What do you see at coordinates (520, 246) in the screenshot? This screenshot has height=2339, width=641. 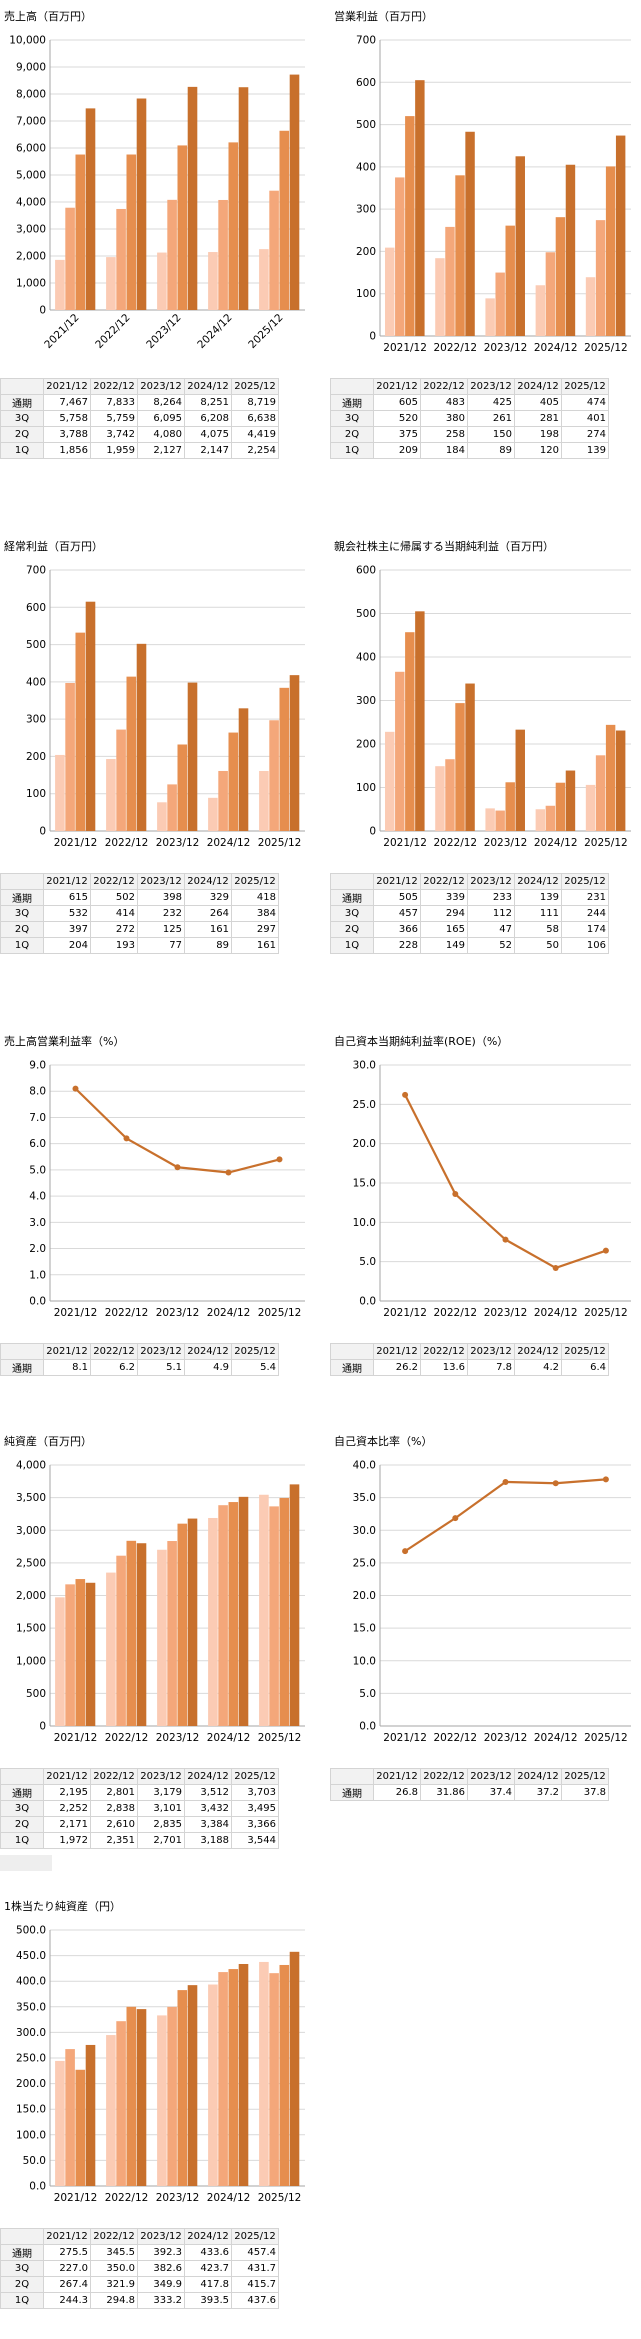 I see `bar-通期-2023/12` at bounding box center [520, 246].